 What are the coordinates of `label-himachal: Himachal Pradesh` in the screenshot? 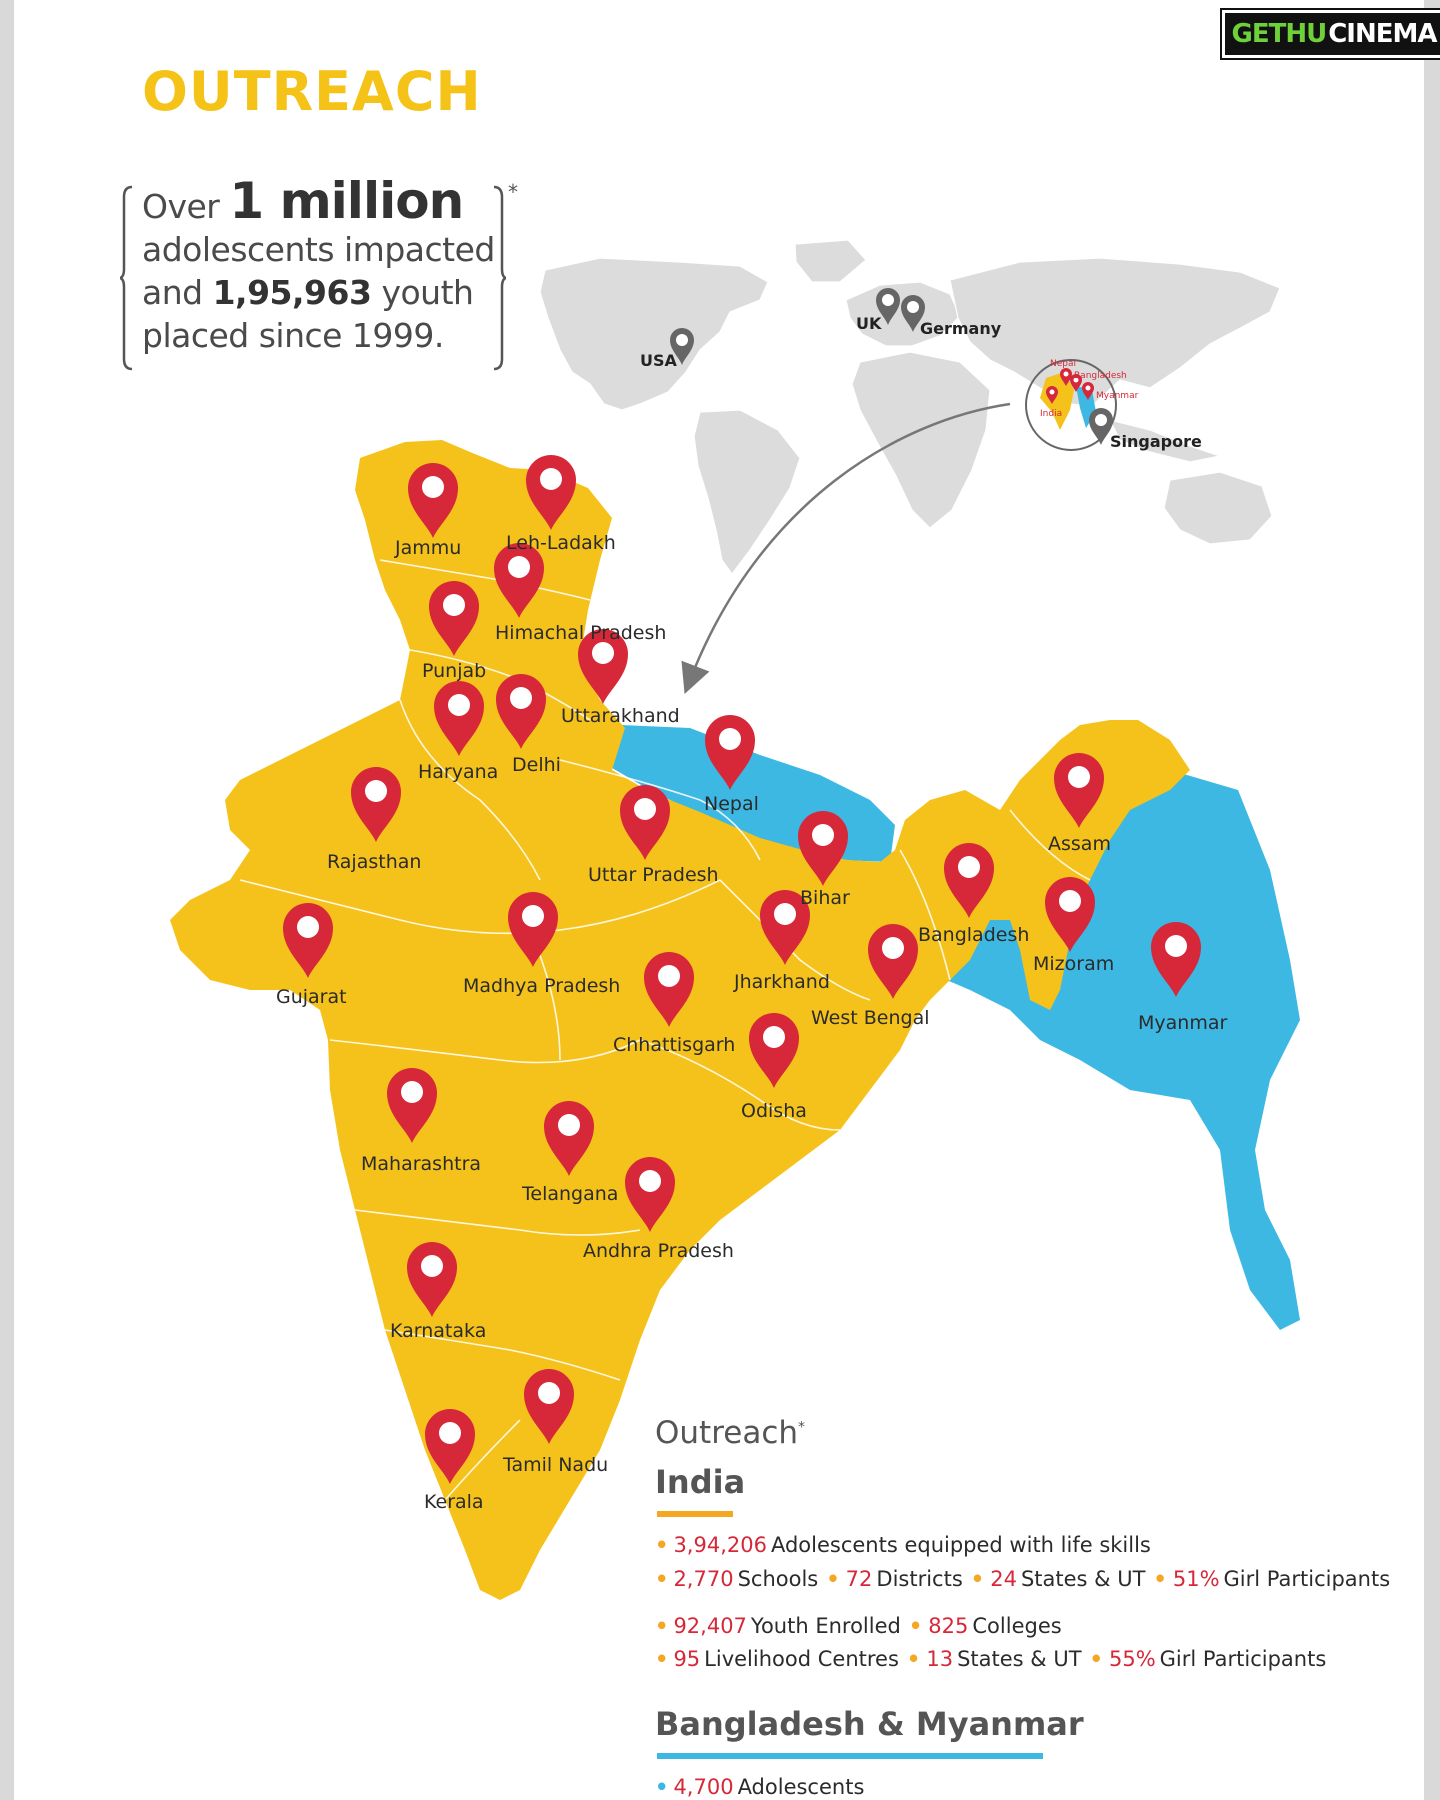 It's located at (580, 633).